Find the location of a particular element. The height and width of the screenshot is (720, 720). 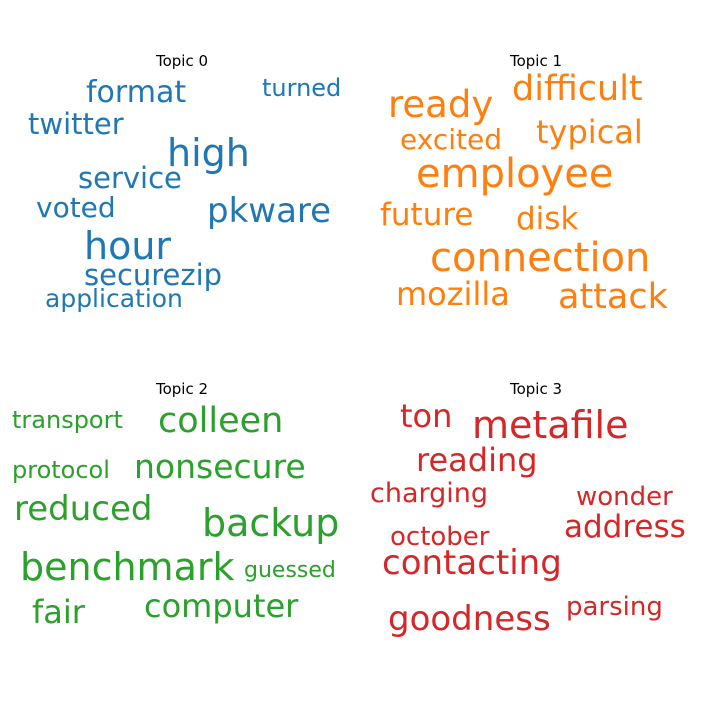

topic-3-word: ton is located at coordinates (426, 416).